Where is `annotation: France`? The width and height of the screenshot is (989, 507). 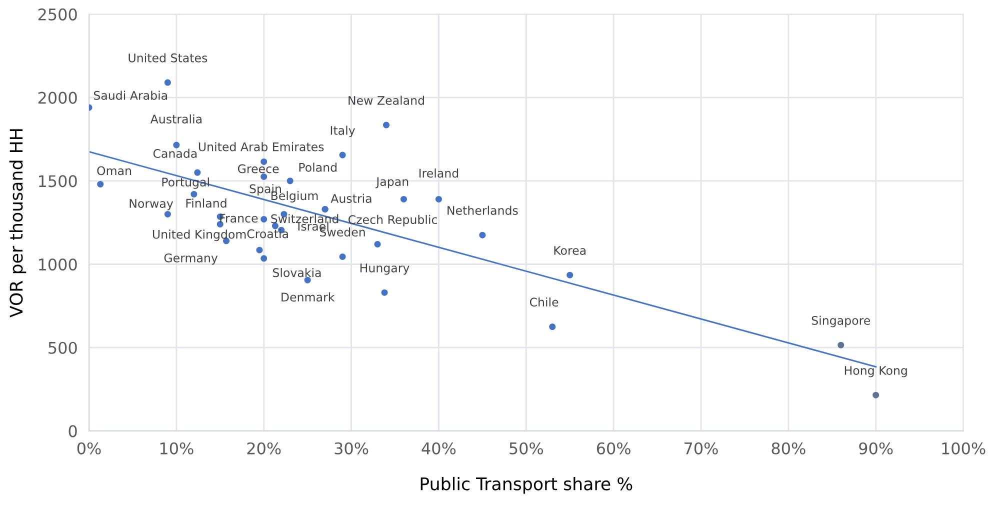 annotation: France is located at coordinates (239, 218).